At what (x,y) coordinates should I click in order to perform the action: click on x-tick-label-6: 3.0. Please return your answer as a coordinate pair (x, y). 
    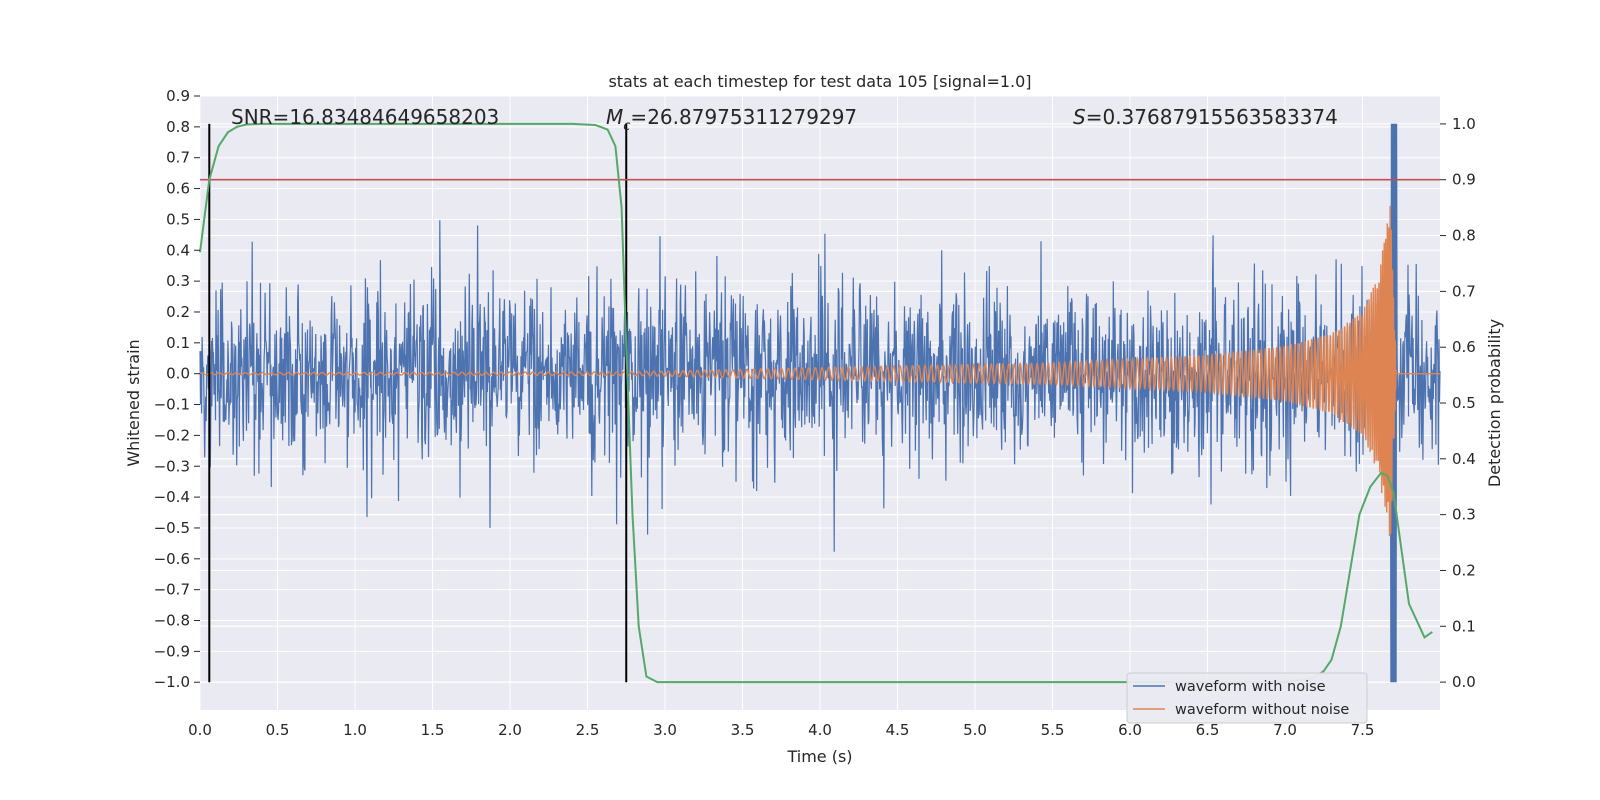
    Looking at the image, I should click on (665, 730).